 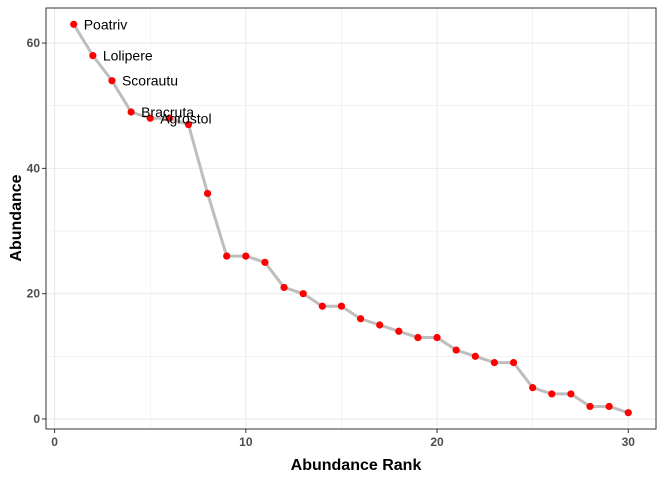 I want to click on x-tick-label: 20, so click(x=437, y=442).